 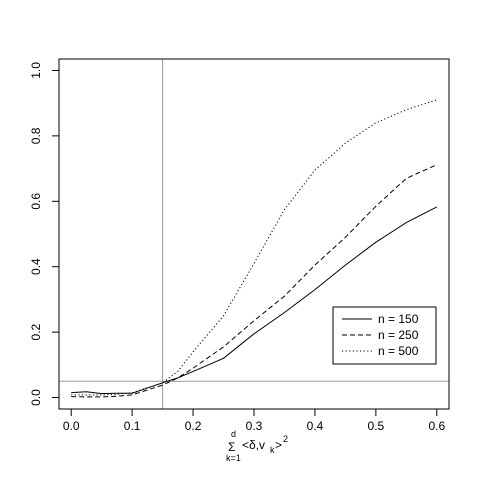 I want to click on y-tick-label: 0.8, so click(x=36, y=135).